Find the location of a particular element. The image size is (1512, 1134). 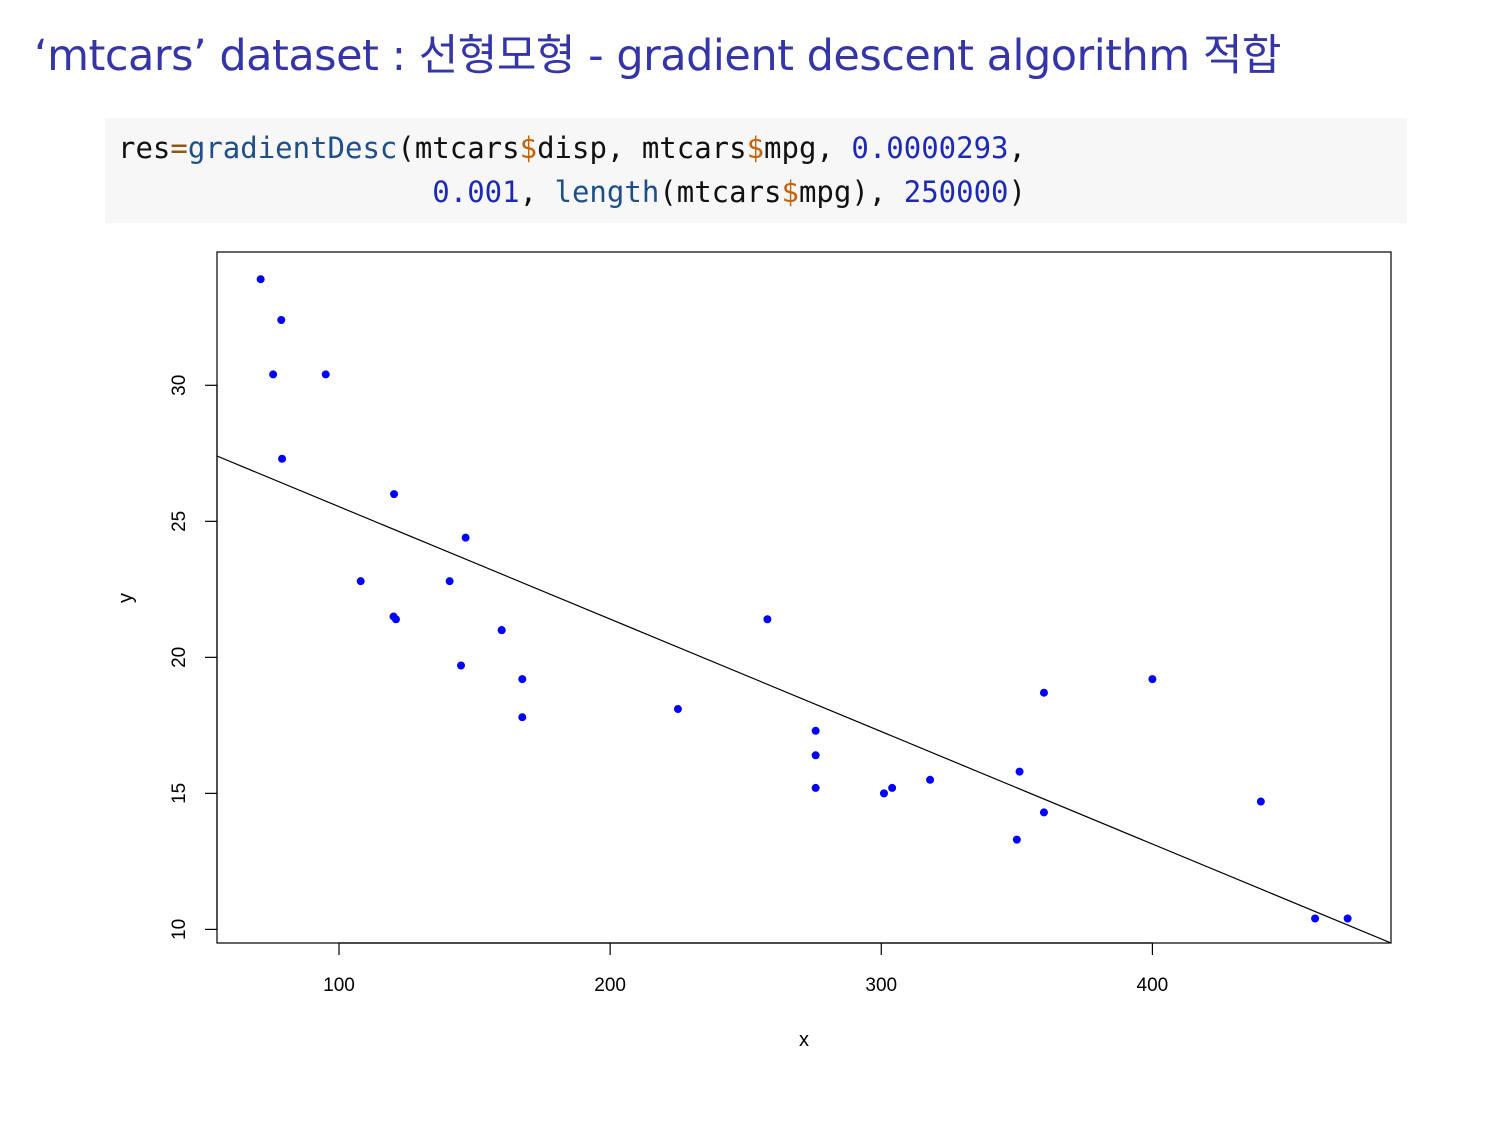

y-axis-label: y is located at coordinates (126, 598).